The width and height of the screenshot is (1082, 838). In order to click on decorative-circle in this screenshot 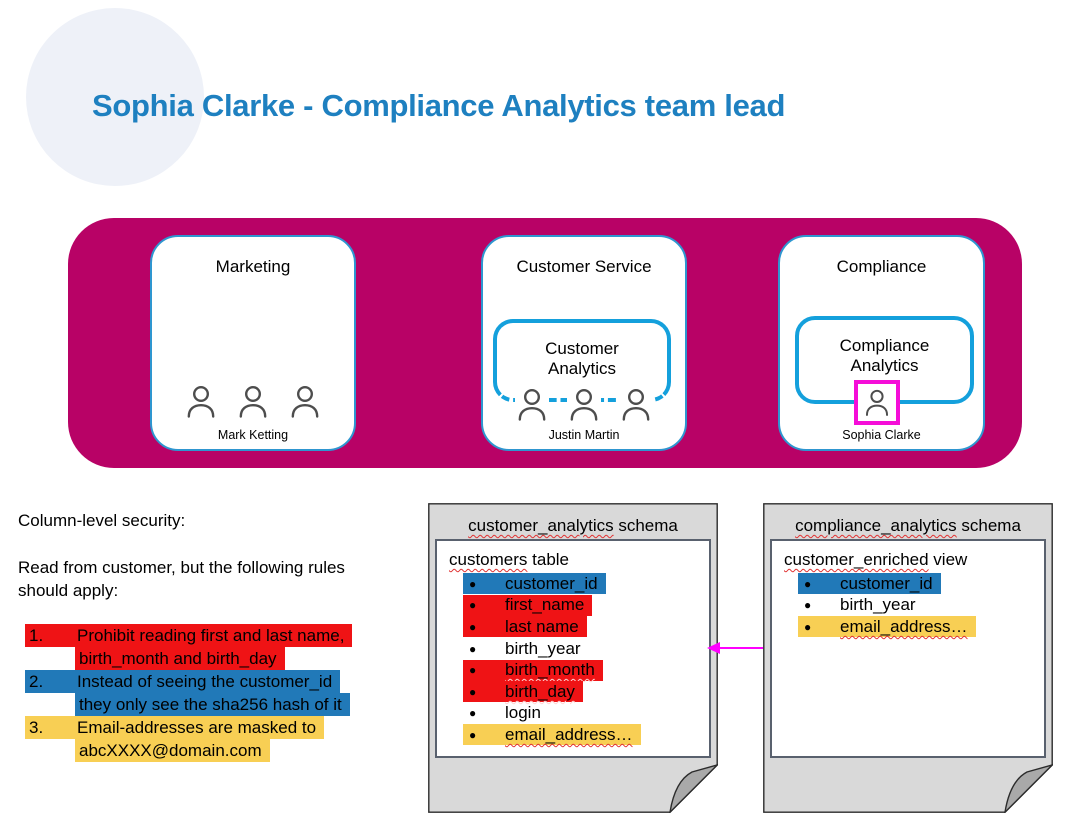, I will do `click(115, 97)`.